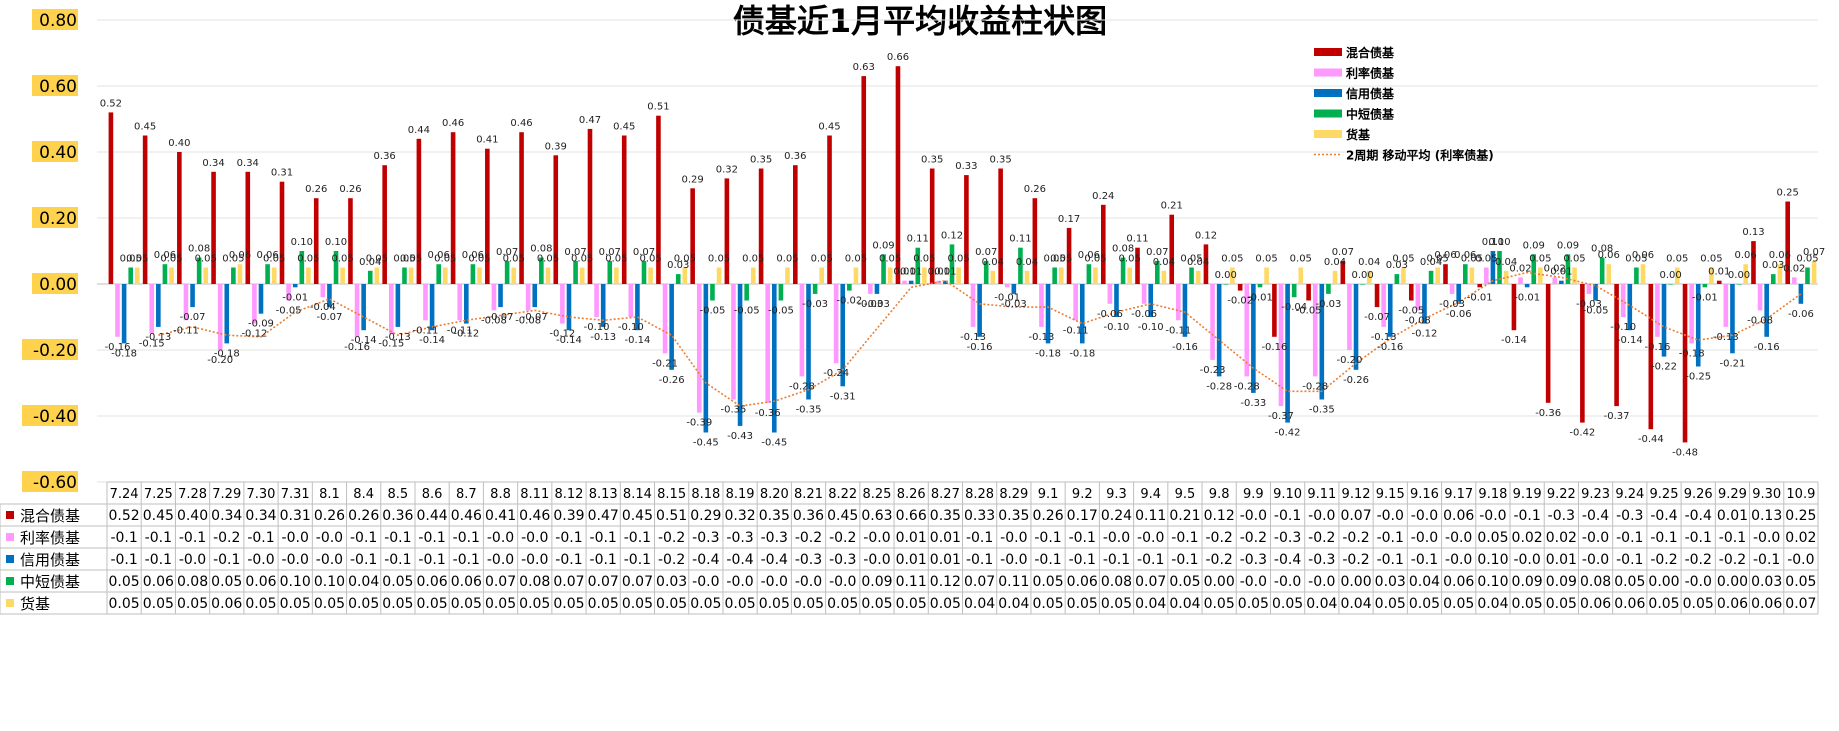 Image resolution: width=1839 pixels, height=731 pixels. I want to click on data-label: 0.06, so click(1746, 255).